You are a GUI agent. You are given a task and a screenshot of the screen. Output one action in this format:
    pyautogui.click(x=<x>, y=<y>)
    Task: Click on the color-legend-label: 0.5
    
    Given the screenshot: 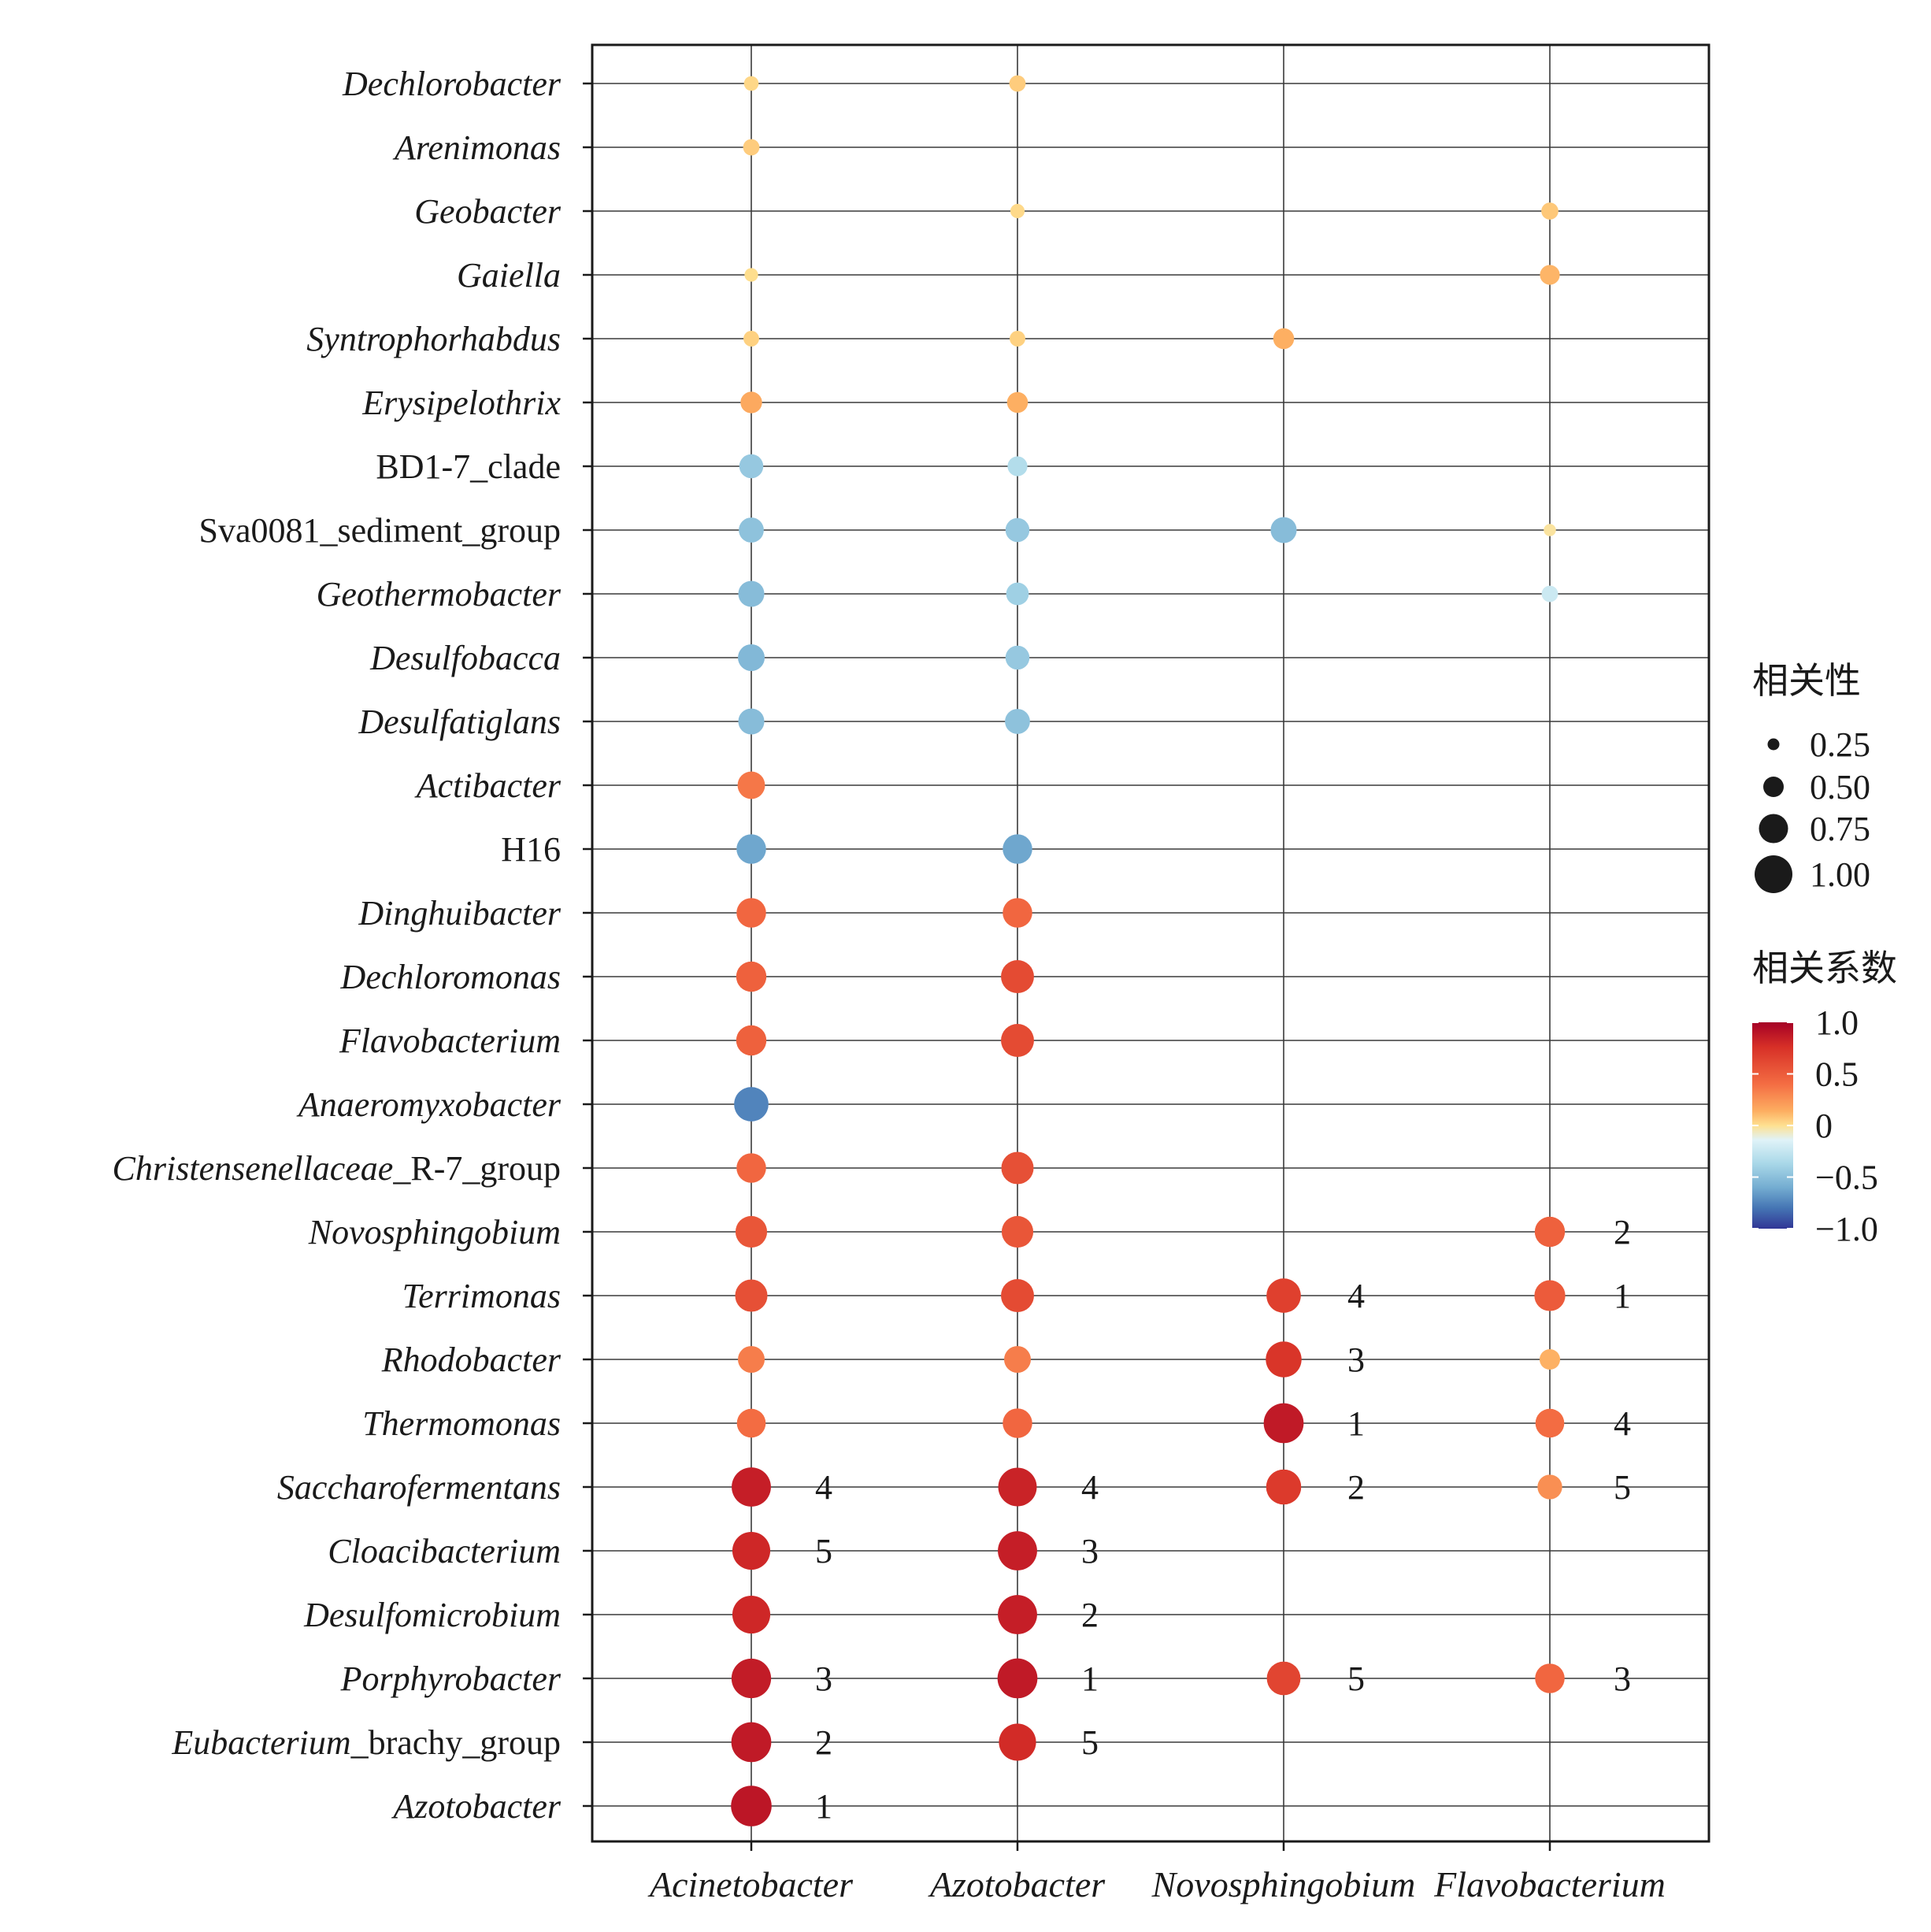 What is the action you would take?
    pyautogui.click(x=1837, y=1074)
    